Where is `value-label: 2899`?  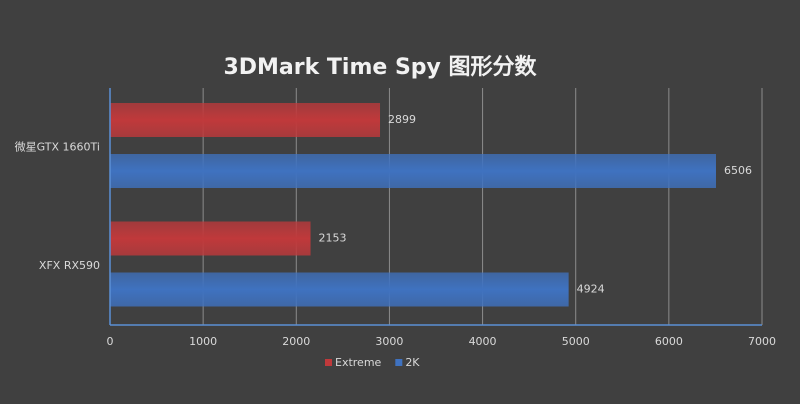
value-label: 2899 is located at coordinates (402, 119).